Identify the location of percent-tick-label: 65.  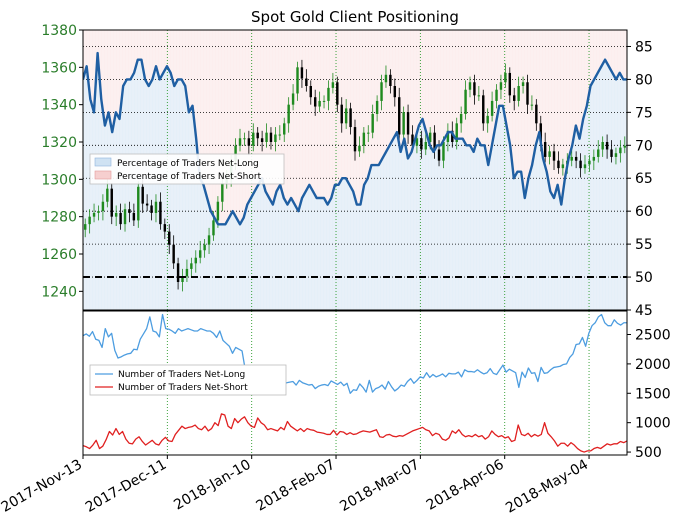
(644, 179).